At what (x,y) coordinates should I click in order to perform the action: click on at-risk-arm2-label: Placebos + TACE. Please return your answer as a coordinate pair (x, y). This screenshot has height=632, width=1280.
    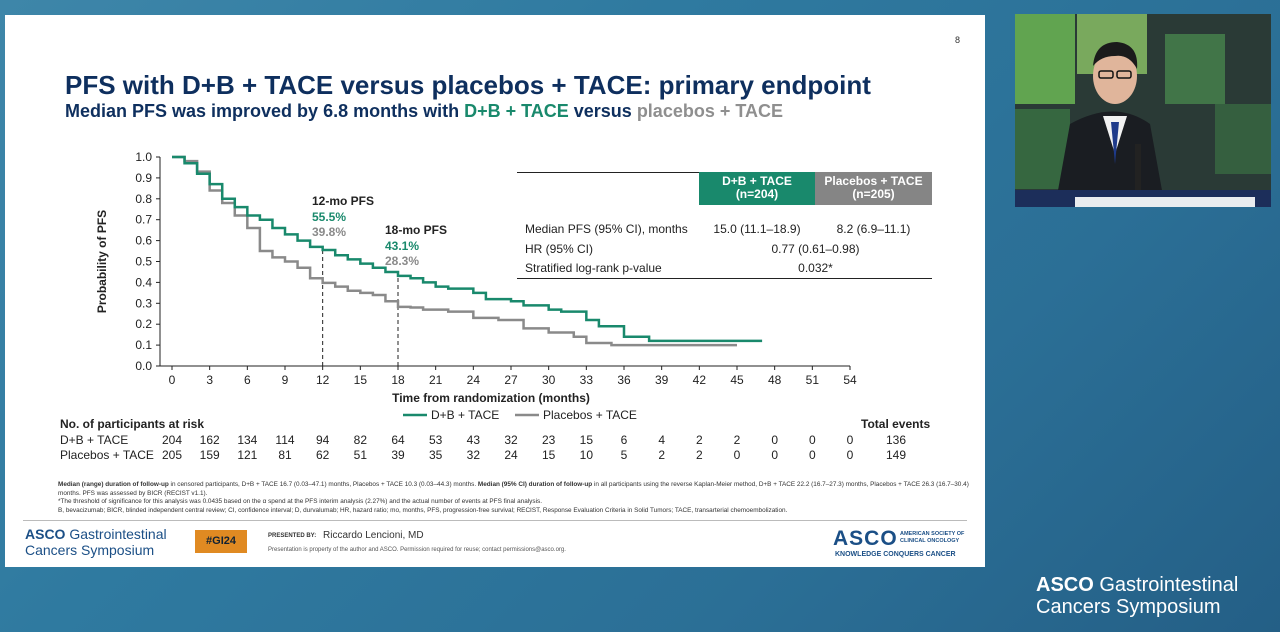
    Looking at the image, I should click on (107, 455).